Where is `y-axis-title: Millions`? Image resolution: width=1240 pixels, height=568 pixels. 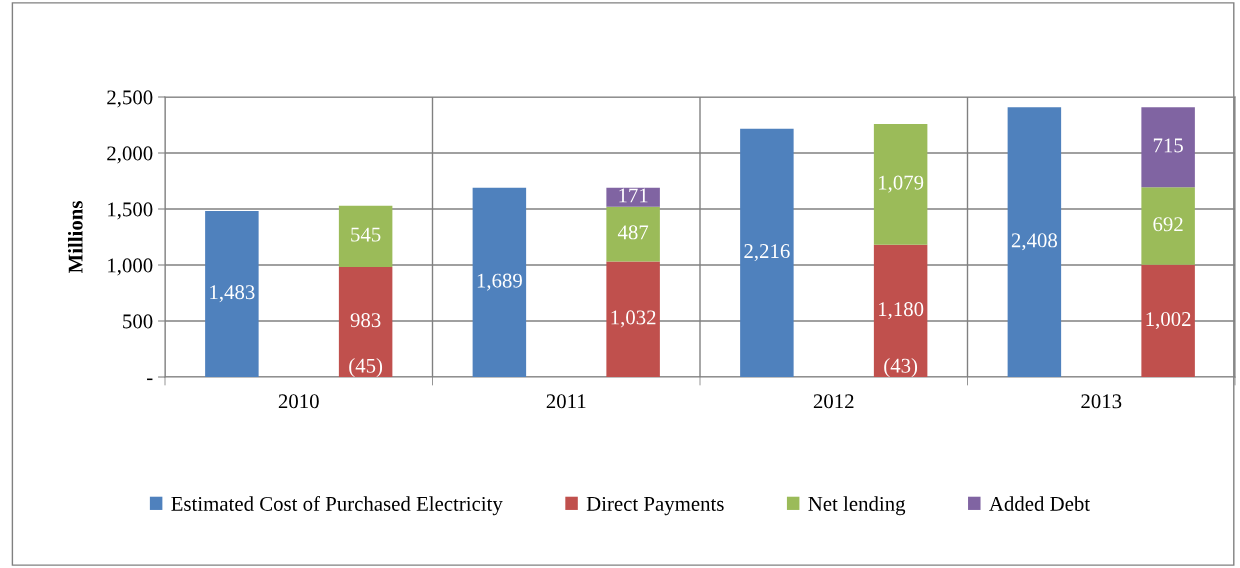
y-axis-title: Millions is located at coordinates (75, 237).